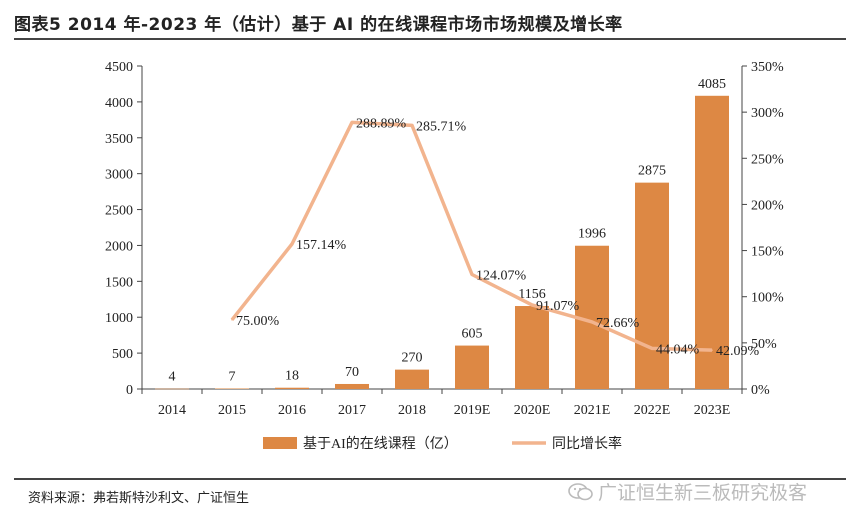 The height and width of the screenshot is (525, 860). Describe the element at coordinates (292, 376) in the screenshot. I see `bar-value-label: 18` at that location.